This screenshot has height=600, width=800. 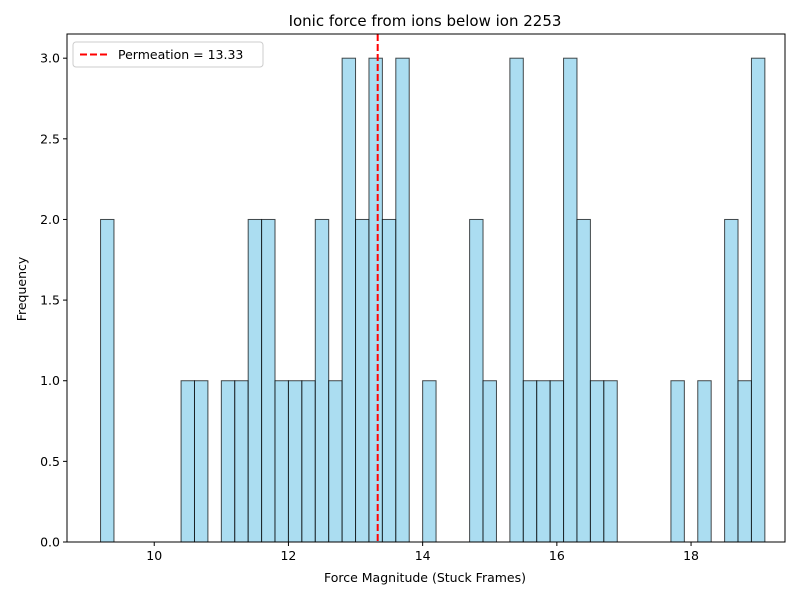 What do you see at coordinates (50, 300) in the screenshot?
I see `y-tick-label: 1.5` at bounding box center [50, 300].